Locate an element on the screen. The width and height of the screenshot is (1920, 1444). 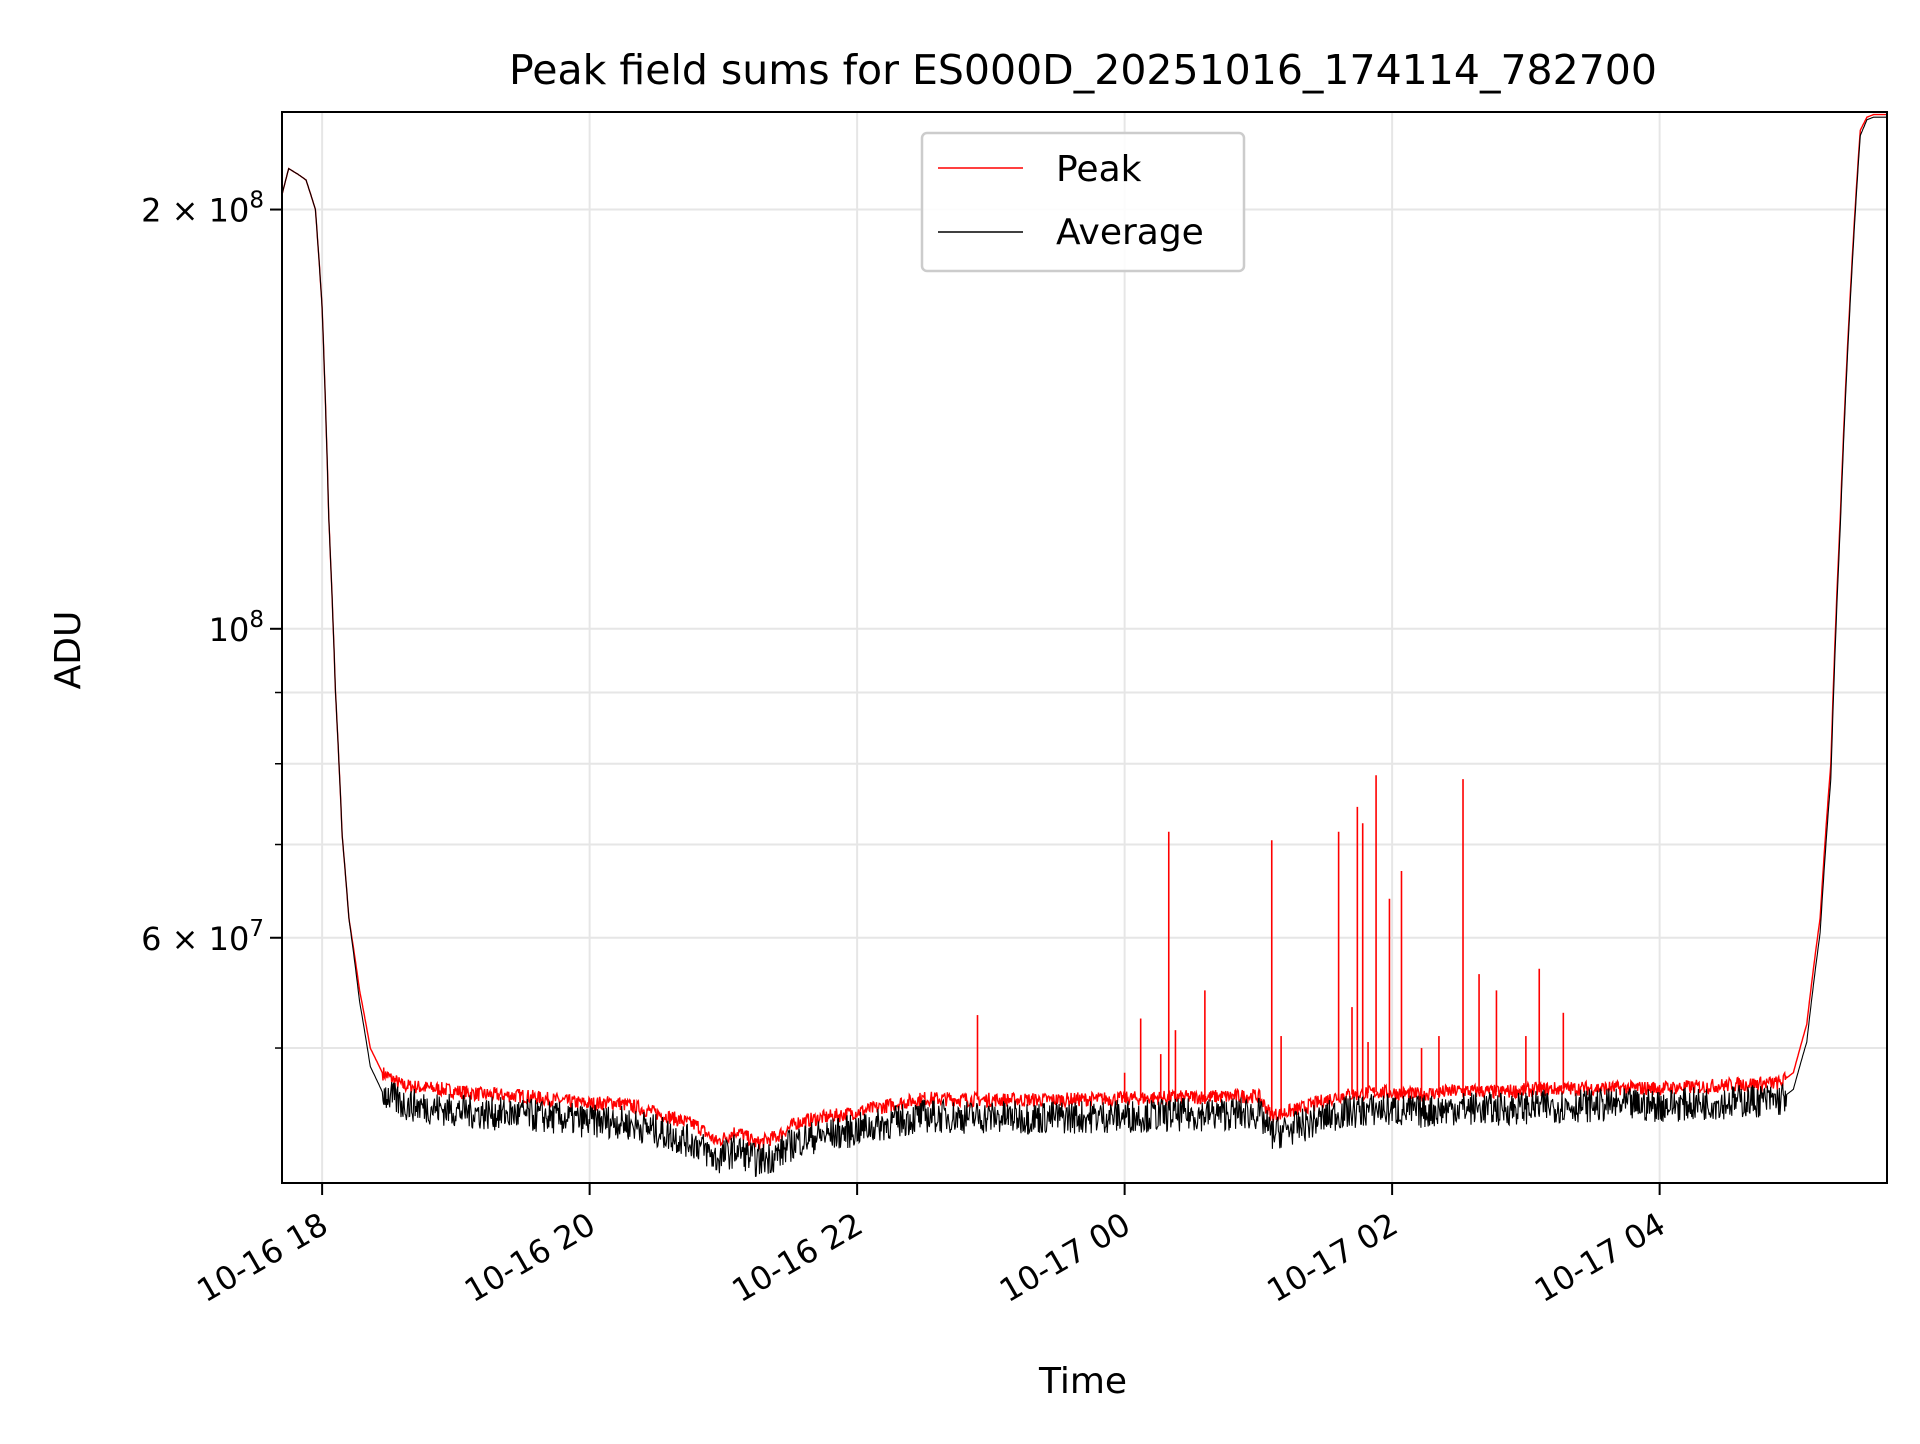
y-axis-label: ADU is located at coordinates (68, 650).